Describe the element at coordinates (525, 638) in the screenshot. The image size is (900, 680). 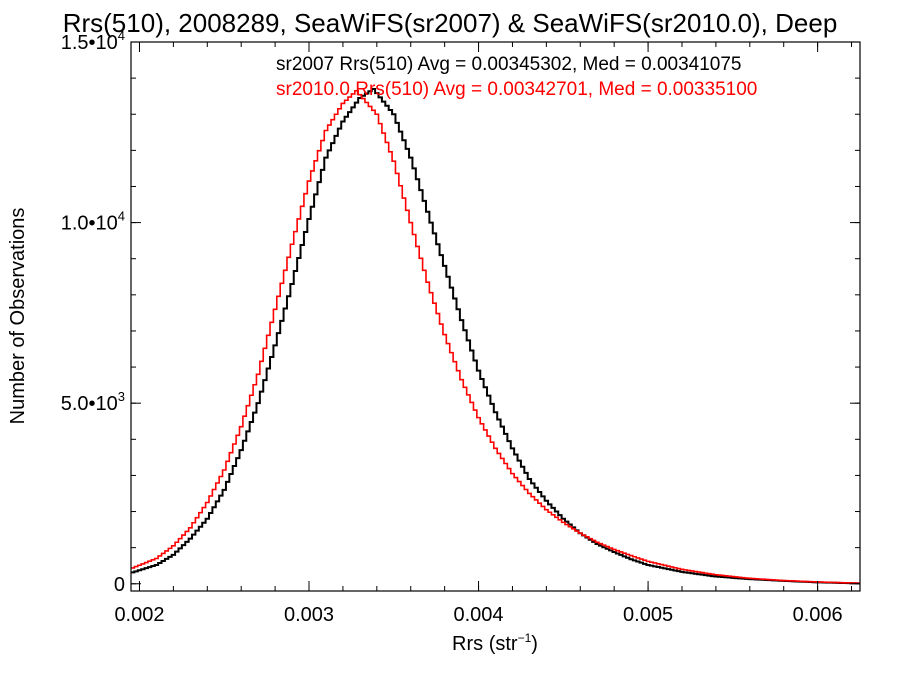
I see `x-axis-label-superscript: −1` at that location.